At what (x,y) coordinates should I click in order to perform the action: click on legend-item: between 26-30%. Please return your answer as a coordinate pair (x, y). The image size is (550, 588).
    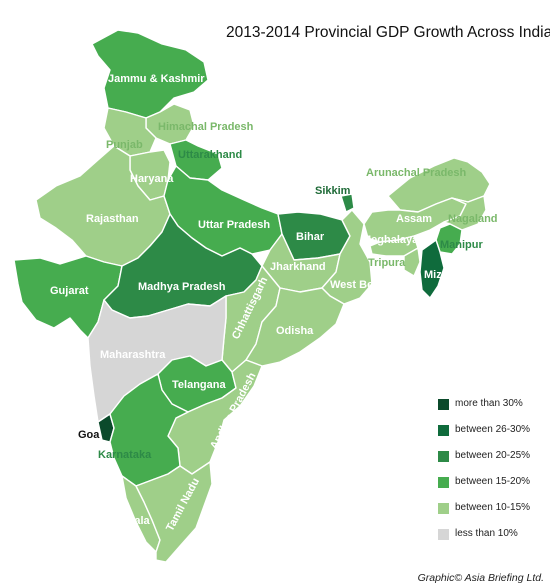
    Looking at the image, I should click on (493, 437).